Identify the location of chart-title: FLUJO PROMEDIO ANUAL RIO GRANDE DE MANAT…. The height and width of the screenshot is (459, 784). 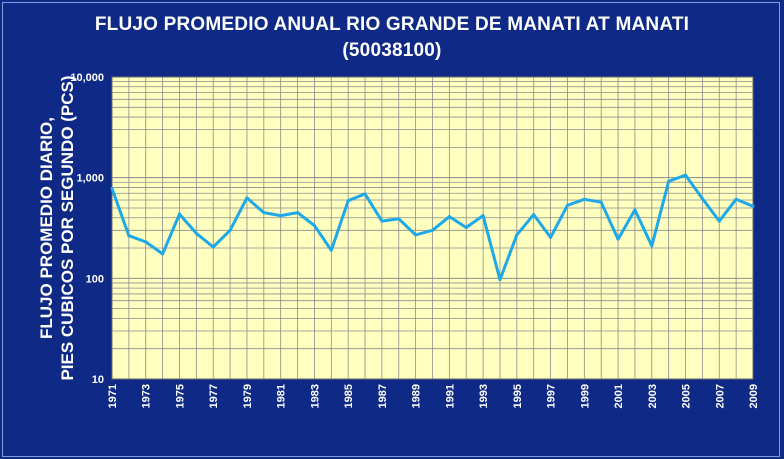
(392, 24).